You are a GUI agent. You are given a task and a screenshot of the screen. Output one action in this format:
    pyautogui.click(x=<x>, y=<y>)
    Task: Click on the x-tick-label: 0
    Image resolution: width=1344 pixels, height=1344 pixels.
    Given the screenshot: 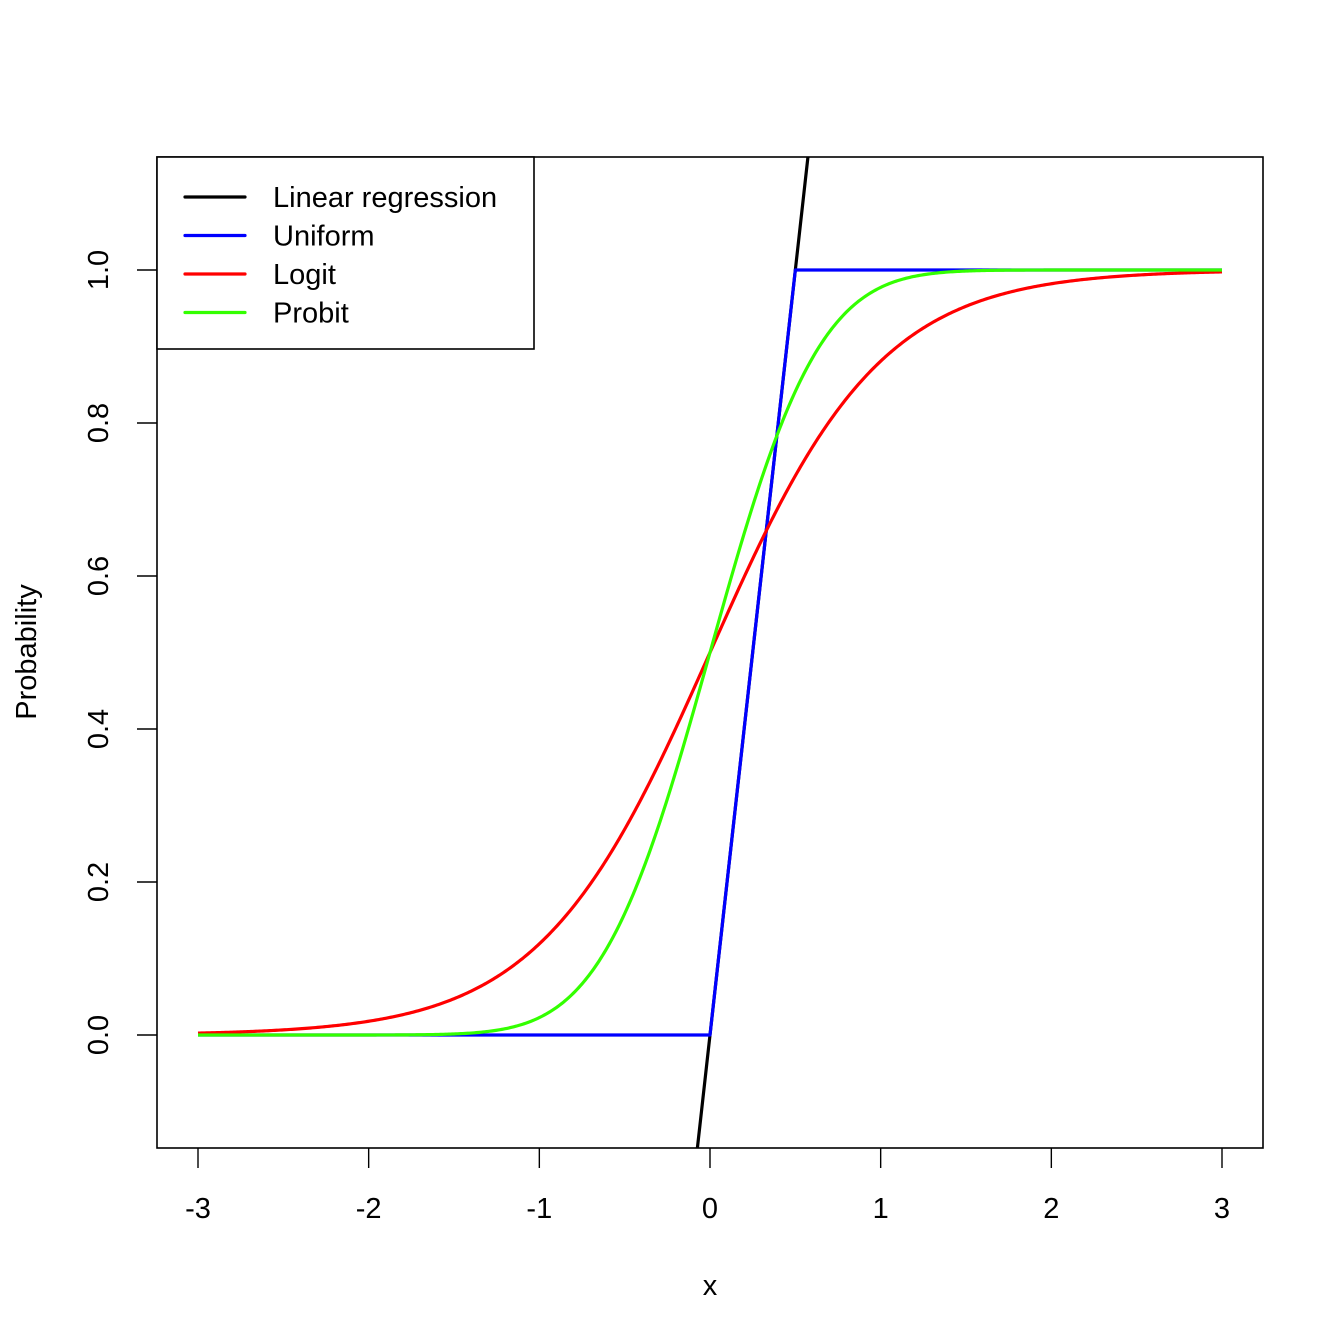 What is the action you would take?
    pyautogui.click(x=710, y=1209)
    